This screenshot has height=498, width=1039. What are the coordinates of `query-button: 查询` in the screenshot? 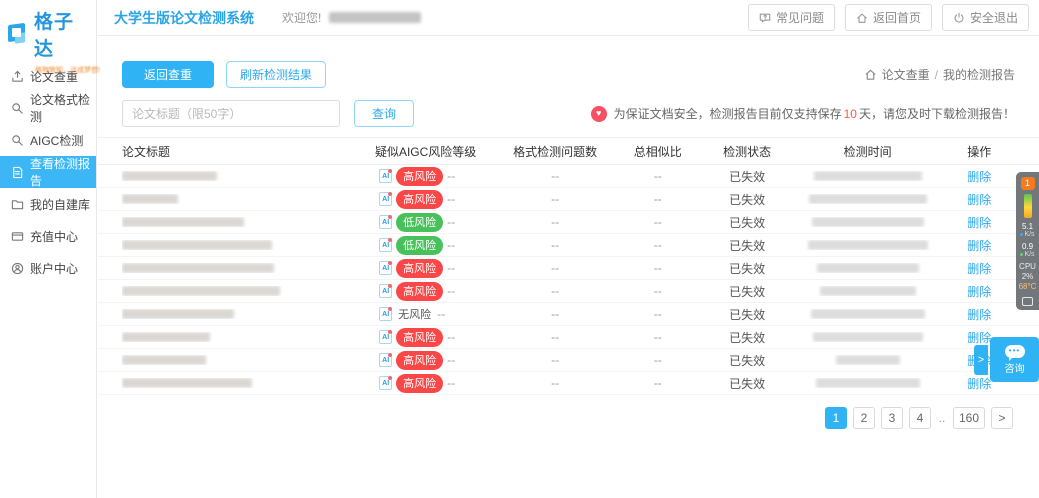 It's located at (384, 113).